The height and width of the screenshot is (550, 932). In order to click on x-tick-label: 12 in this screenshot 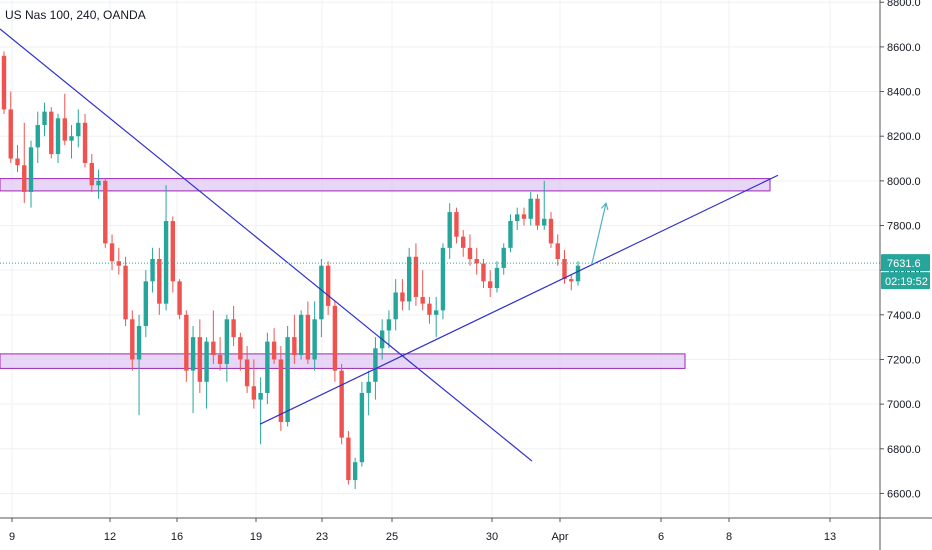, I will do `click(110, 537)`.